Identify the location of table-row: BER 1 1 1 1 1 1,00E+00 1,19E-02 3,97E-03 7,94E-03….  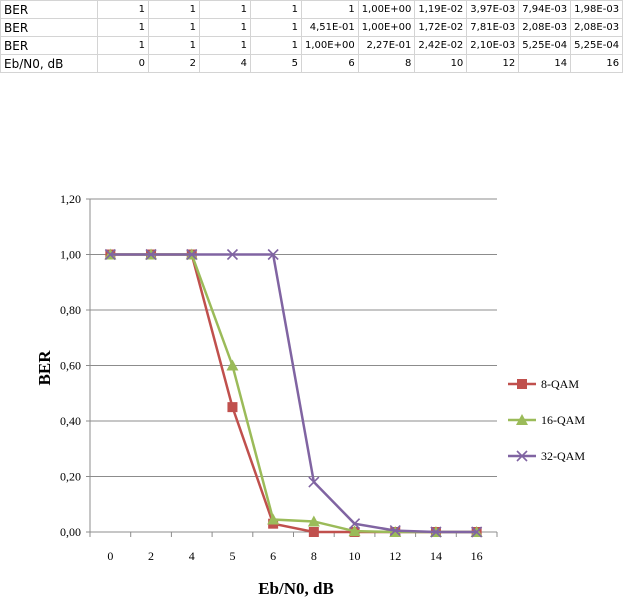
(312, 9).